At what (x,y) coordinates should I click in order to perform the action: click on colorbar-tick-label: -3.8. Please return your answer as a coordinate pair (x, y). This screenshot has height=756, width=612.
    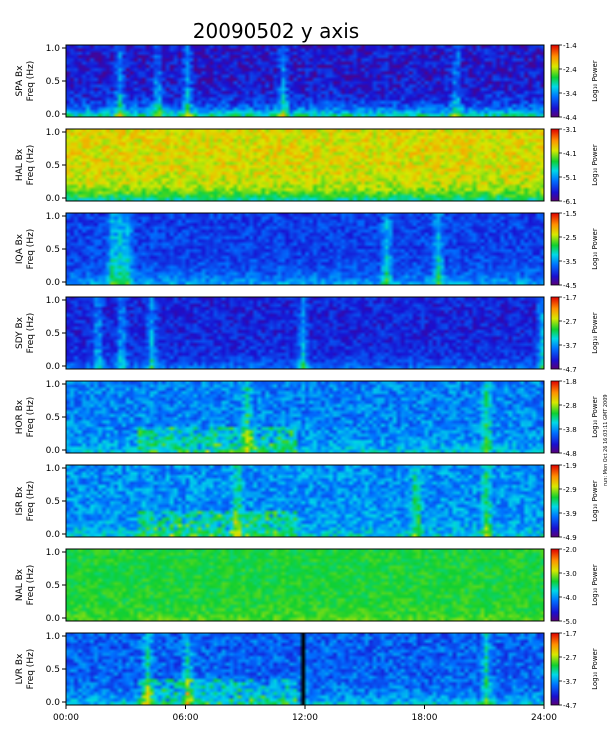
    Looking at the image, I should click on (570, 430).